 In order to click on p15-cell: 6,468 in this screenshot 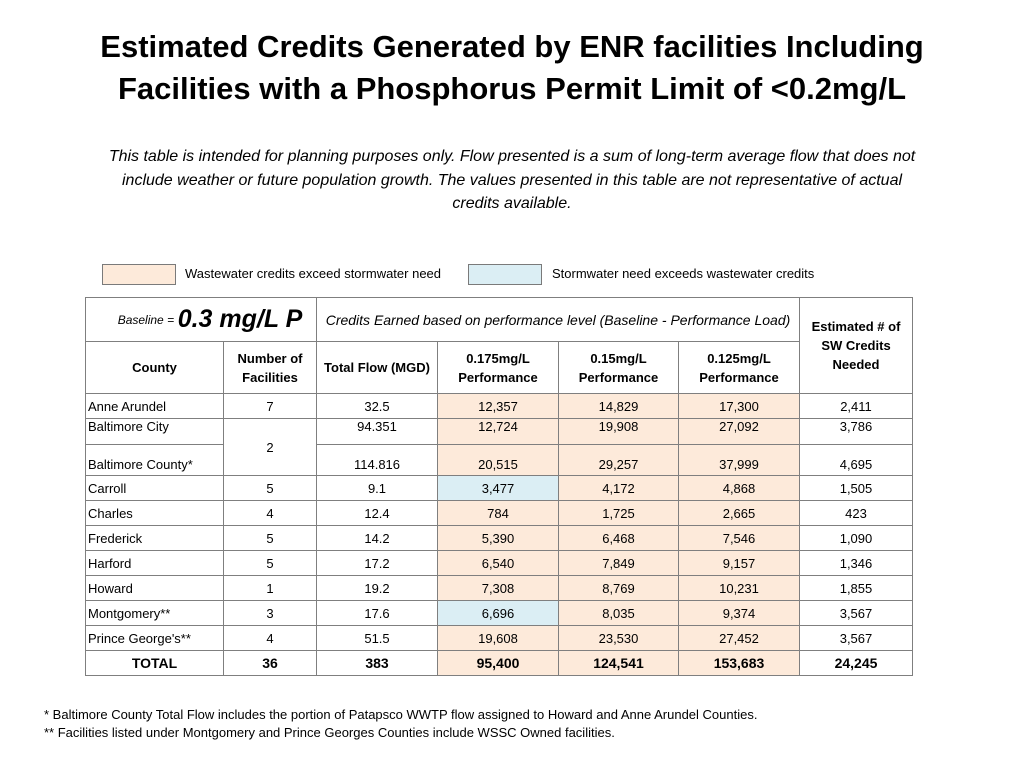, I will do `click(618, 538)`.